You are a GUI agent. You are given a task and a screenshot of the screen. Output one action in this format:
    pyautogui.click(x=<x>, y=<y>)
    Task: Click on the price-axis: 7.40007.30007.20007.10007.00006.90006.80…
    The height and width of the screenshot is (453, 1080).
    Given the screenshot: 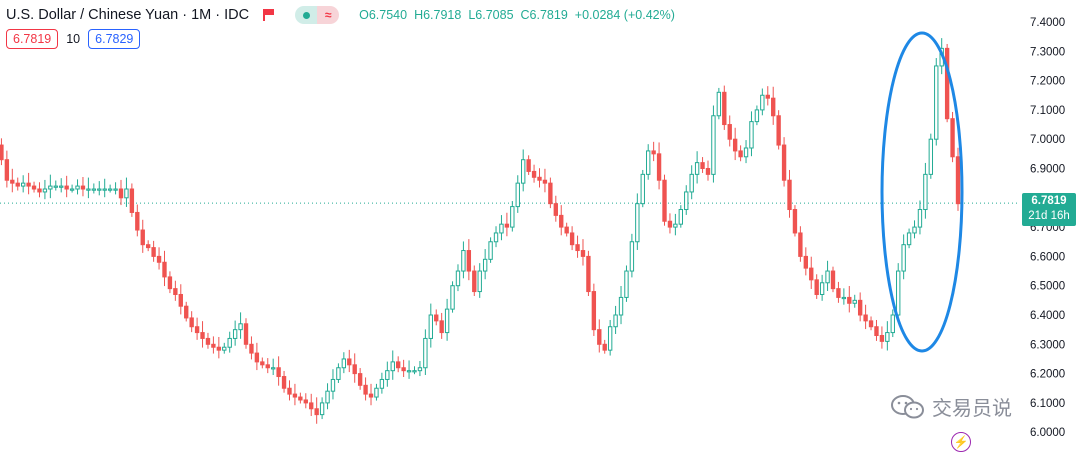 What is the action you would take?
    pyautogui.click(x=1047, y=228)
    